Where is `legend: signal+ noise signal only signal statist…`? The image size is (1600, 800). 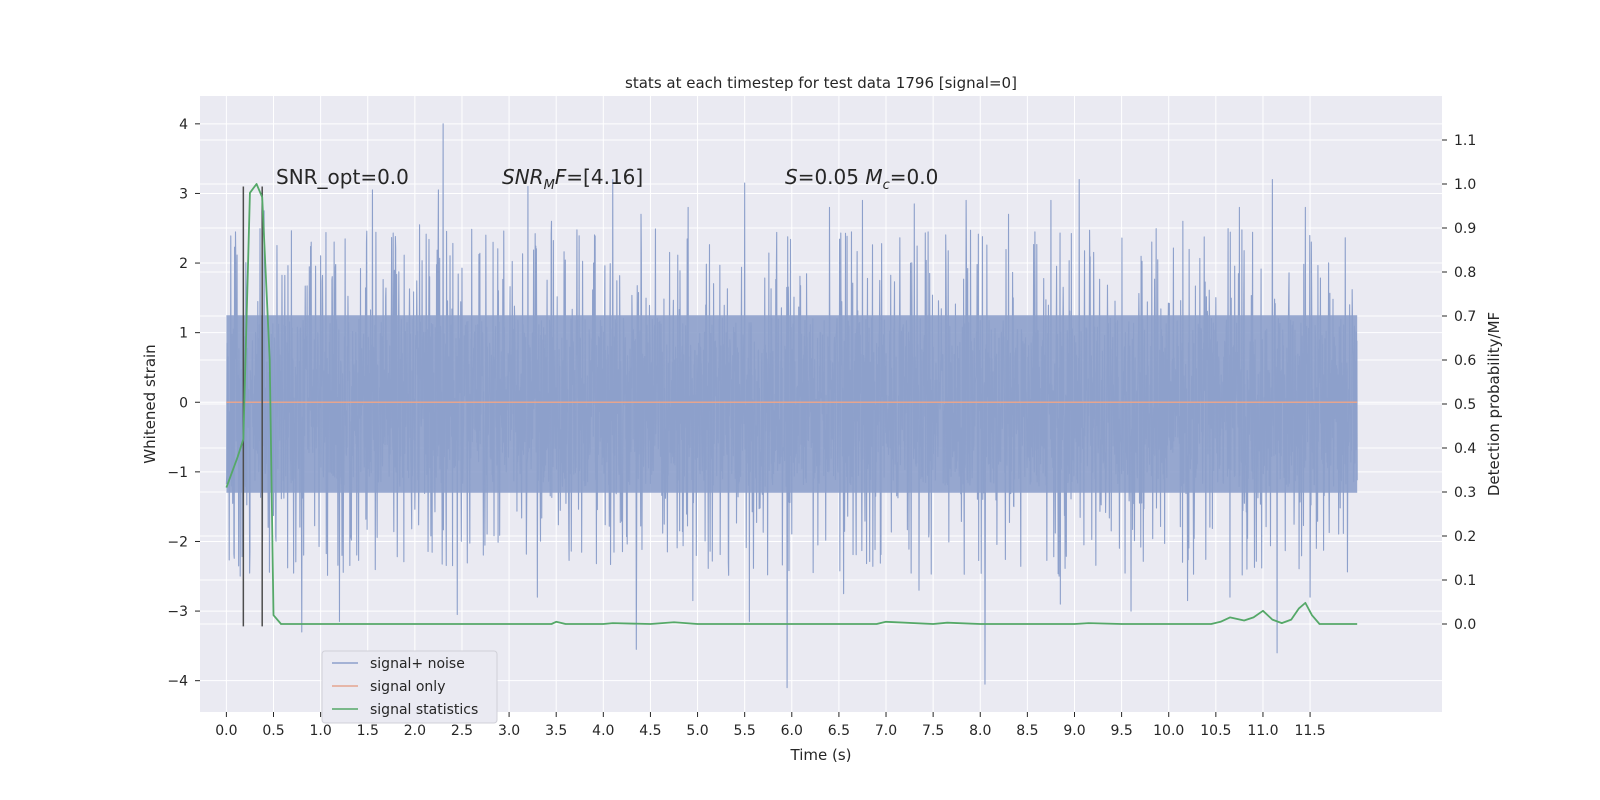 legend: signal+ noise signal only signal statist… is located at coordinates (409, 687).